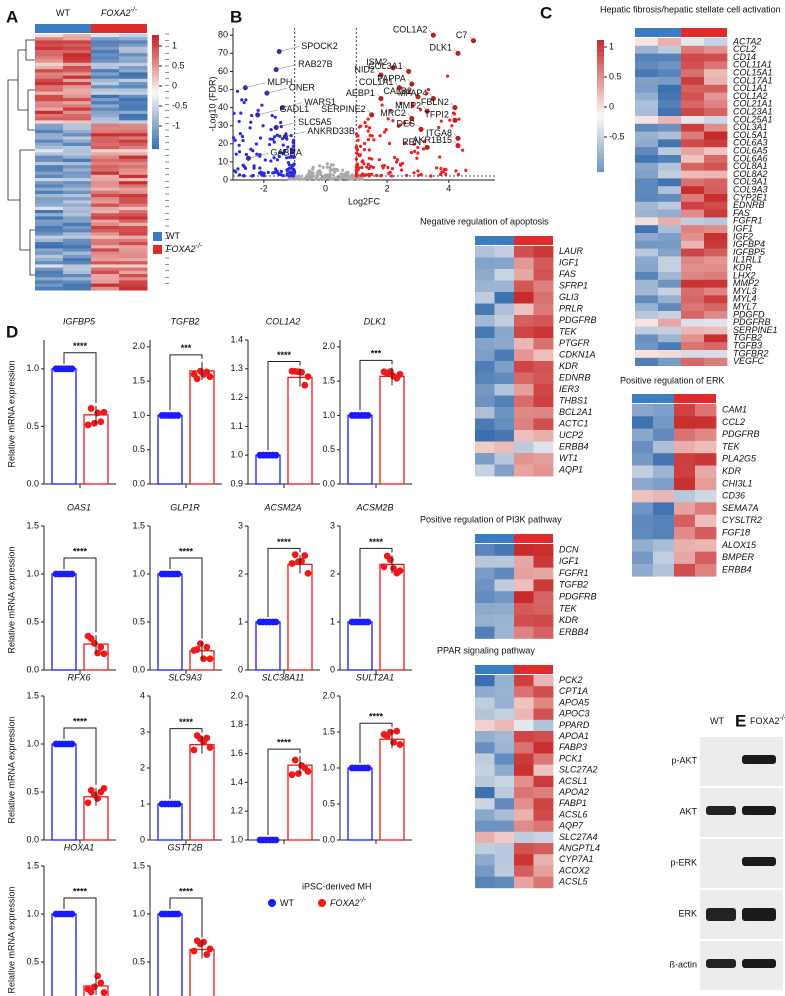 The width and height of the screenshot is (785, 996). Describe the element at coordinates (747, 345) in the screenshot. I see `gene-label: TGFB3` at that location.